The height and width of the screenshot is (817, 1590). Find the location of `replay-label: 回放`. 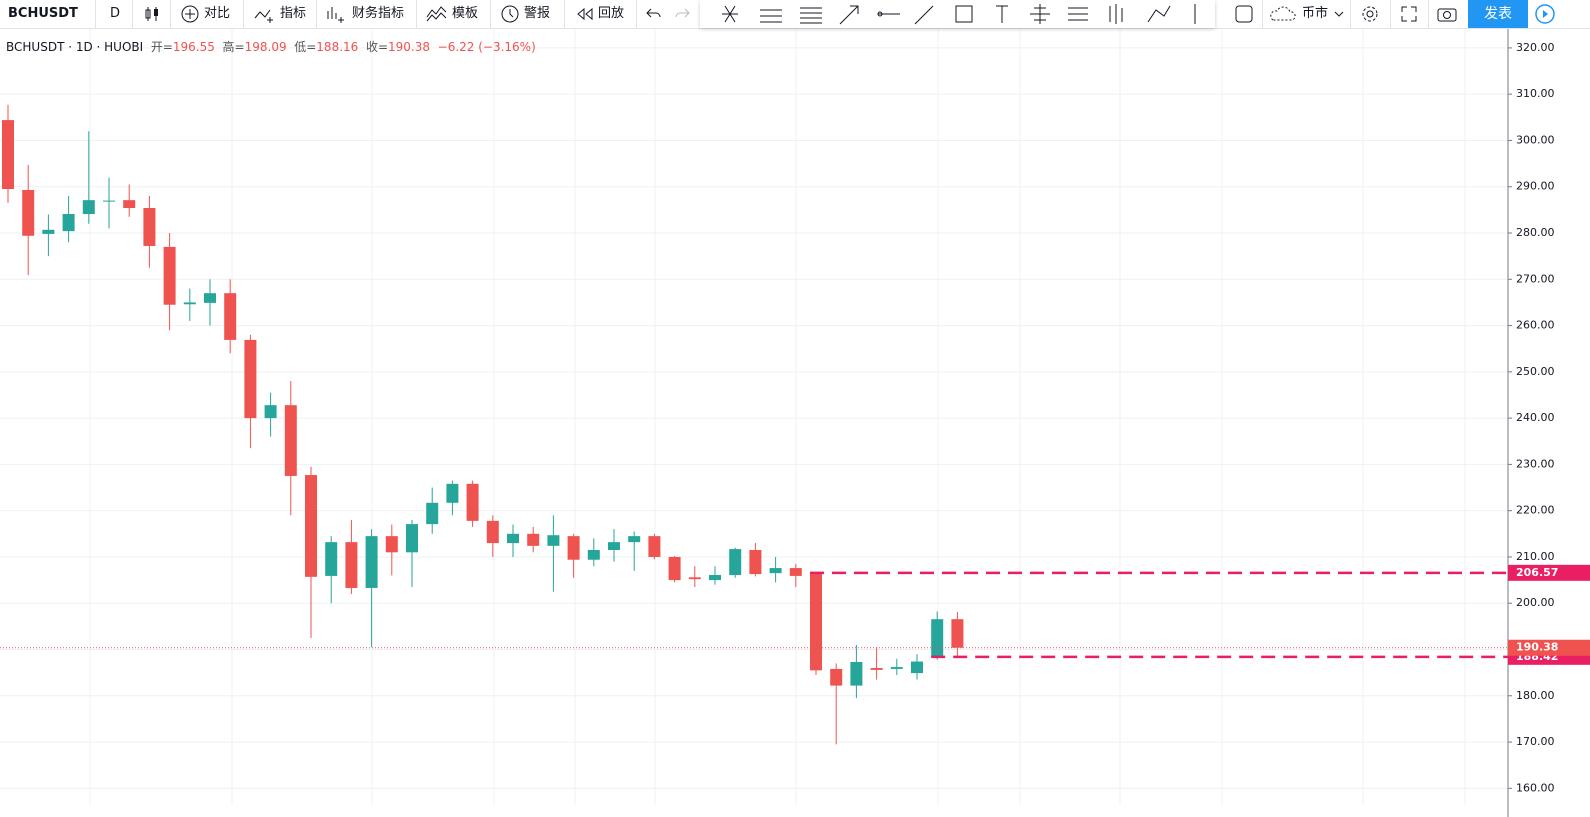

replay-label: 回放 is located at coordinates (611, 13).